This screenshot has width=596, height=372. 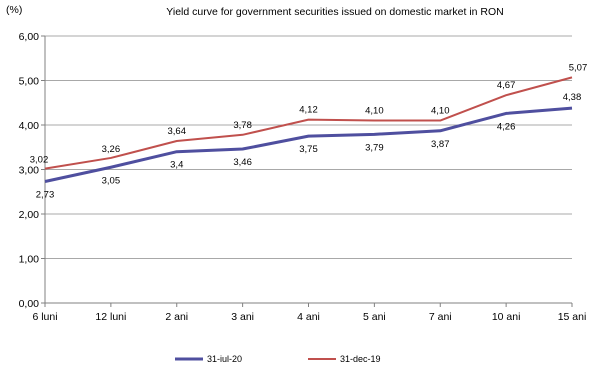 I want to click on data-label-dec19: 3,64, so click(x=177, y=131).